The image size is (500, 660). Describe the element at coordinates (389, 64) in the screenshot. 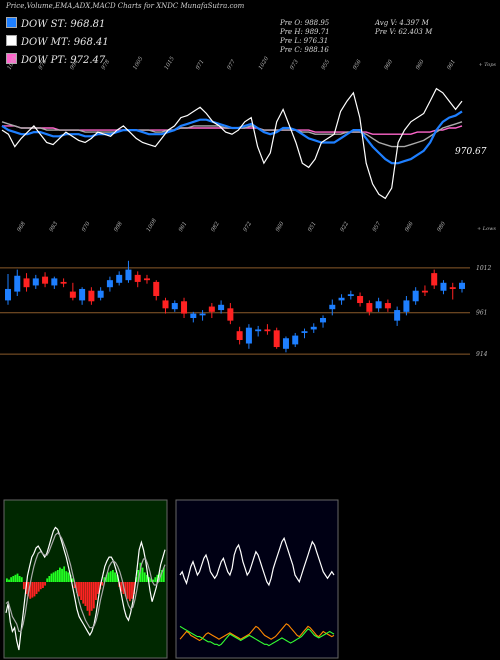

I see `ema-top-label: 960` at that location.